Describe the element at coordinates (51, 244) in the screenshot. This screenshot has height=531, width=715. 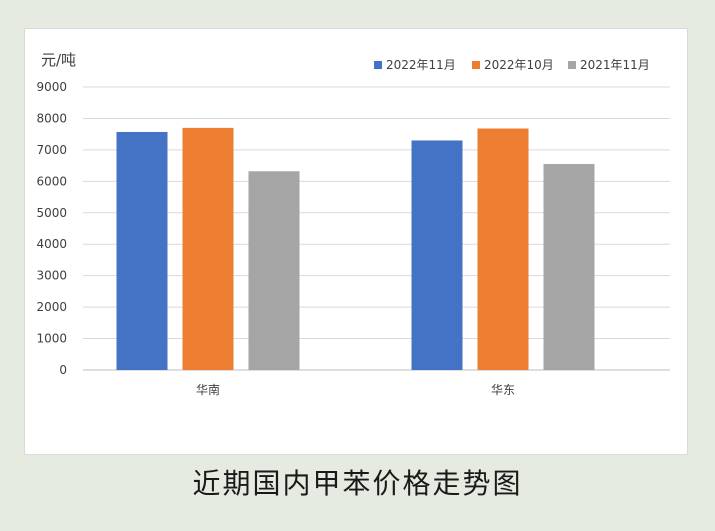
I see `y-tick-label: 4000` at that location.